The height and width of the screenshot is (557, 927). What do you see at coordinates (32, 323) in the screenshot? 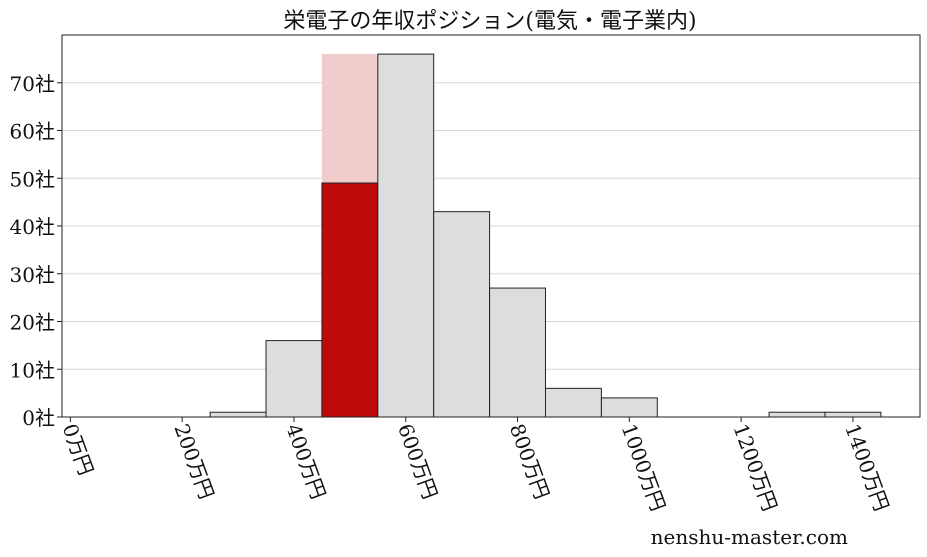
I see `y-tick-label: 20社` at bounding box center [32, 323].